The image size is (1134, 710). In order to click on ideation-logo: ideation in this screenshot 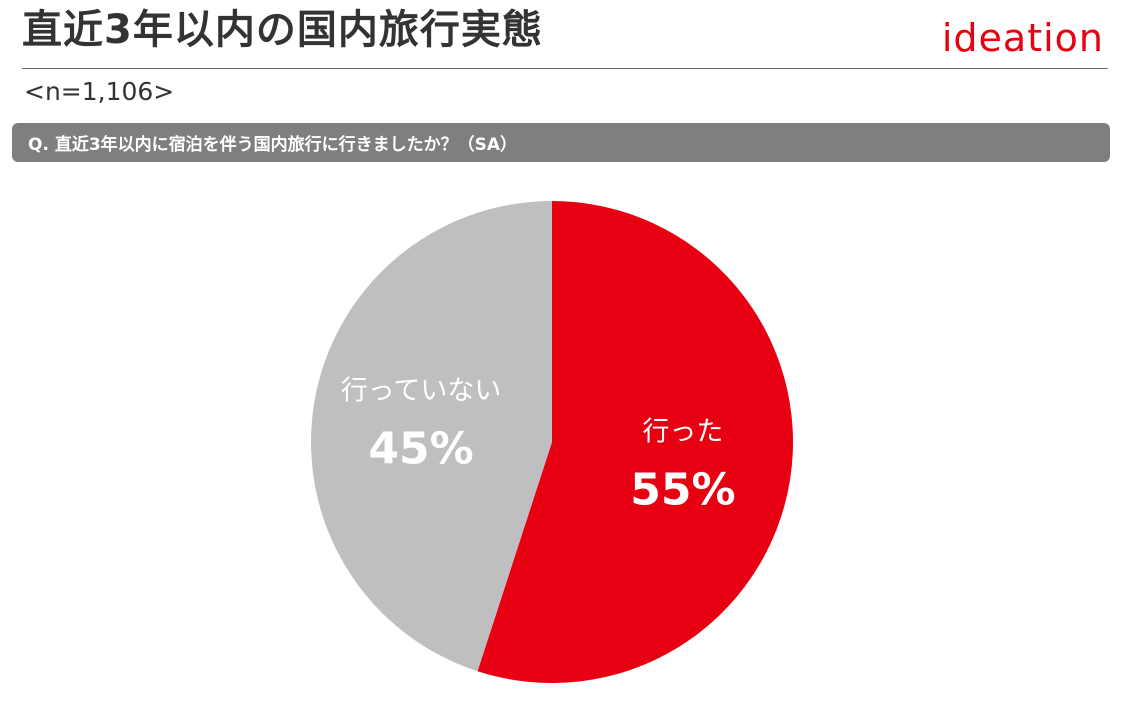, I will do `click(1022, 38)`.